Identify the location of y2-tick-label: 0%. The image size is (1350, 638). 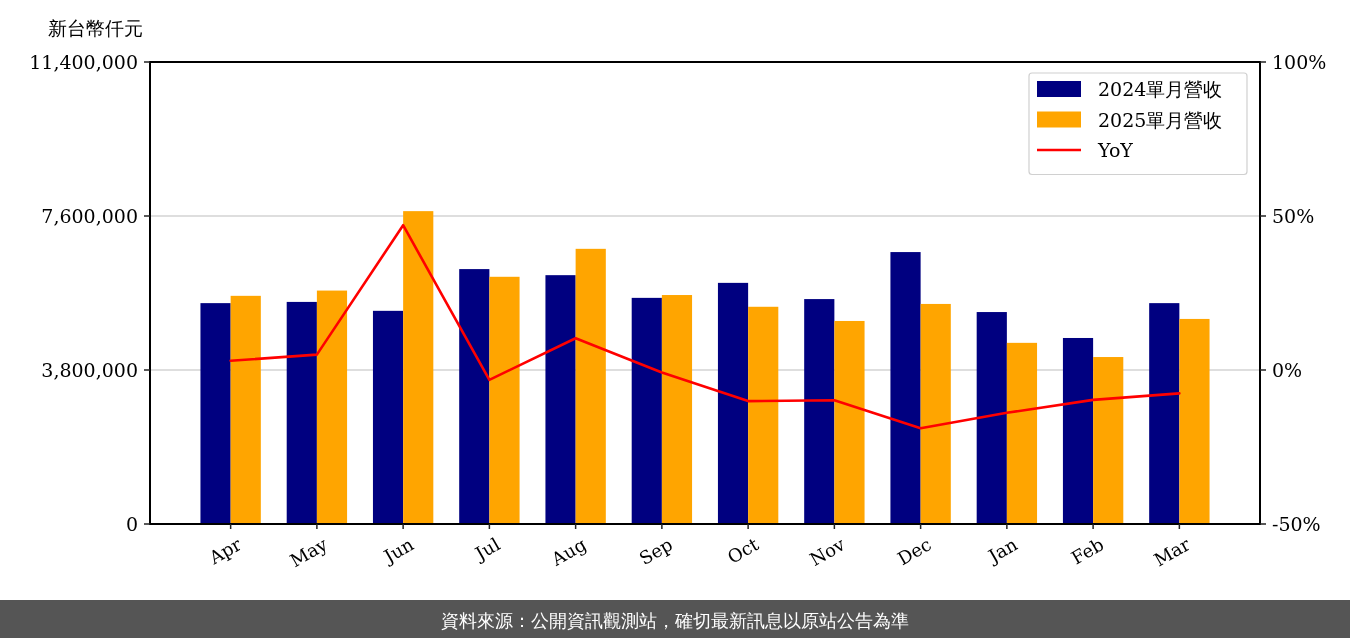
(1287, 370).